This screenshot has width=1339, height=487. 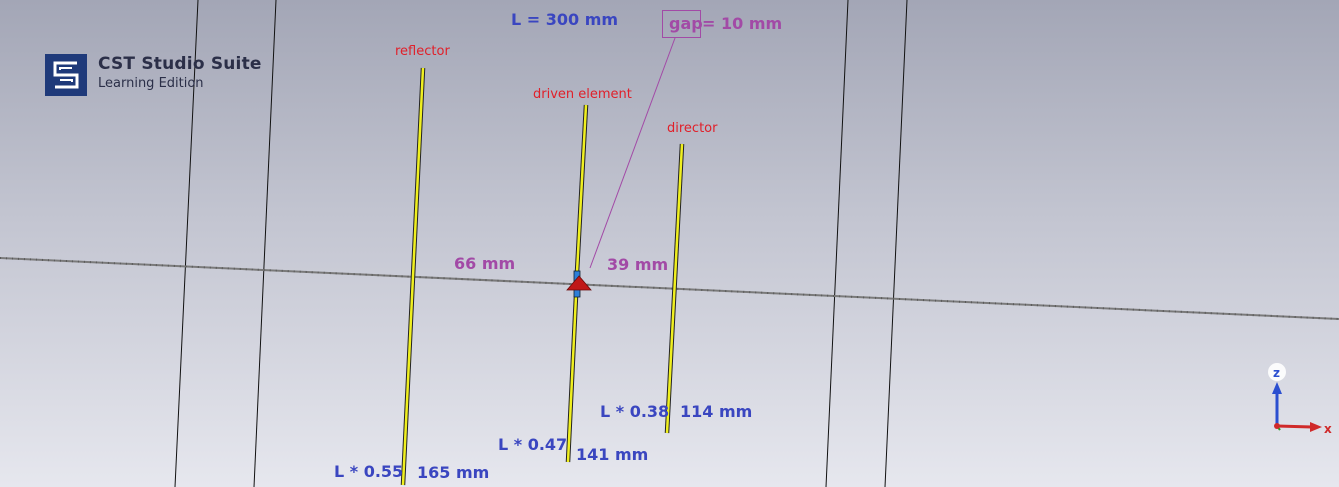 What do you see at coordinates (1316, 427) in the screenshot?
I see `x-axis-arrowhead` at bounding box center [1316, 427].